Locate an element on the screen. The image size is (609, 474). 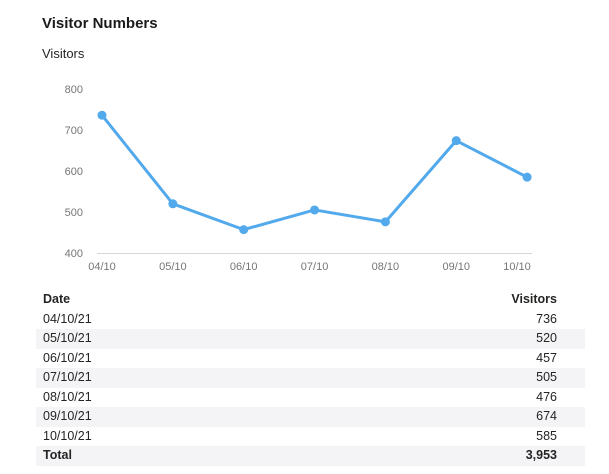
x-tick-label: 07/10 is located at coordinates (315, 267).